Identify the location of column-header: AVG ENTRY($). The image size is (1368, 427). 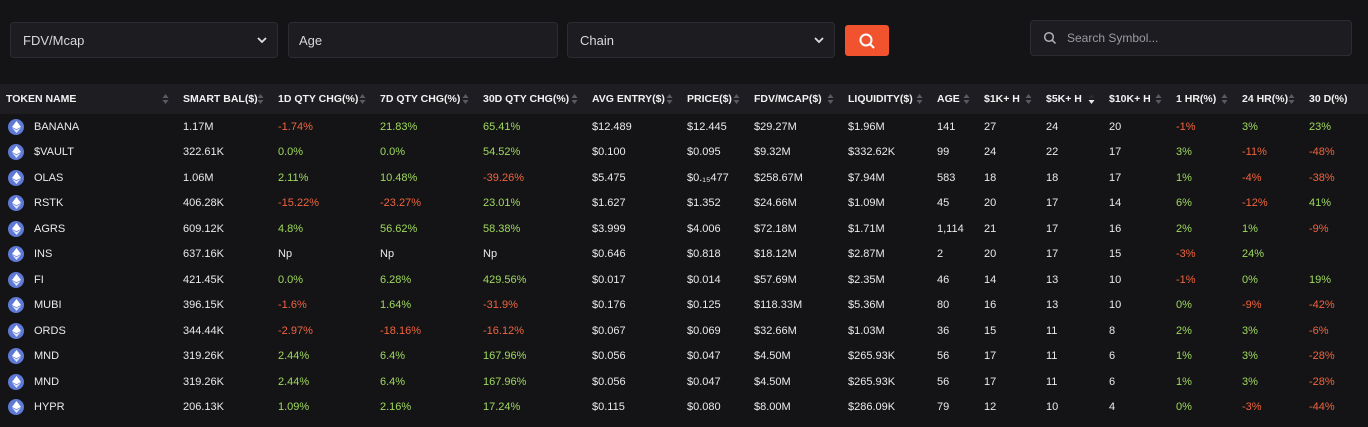
(633, 99).